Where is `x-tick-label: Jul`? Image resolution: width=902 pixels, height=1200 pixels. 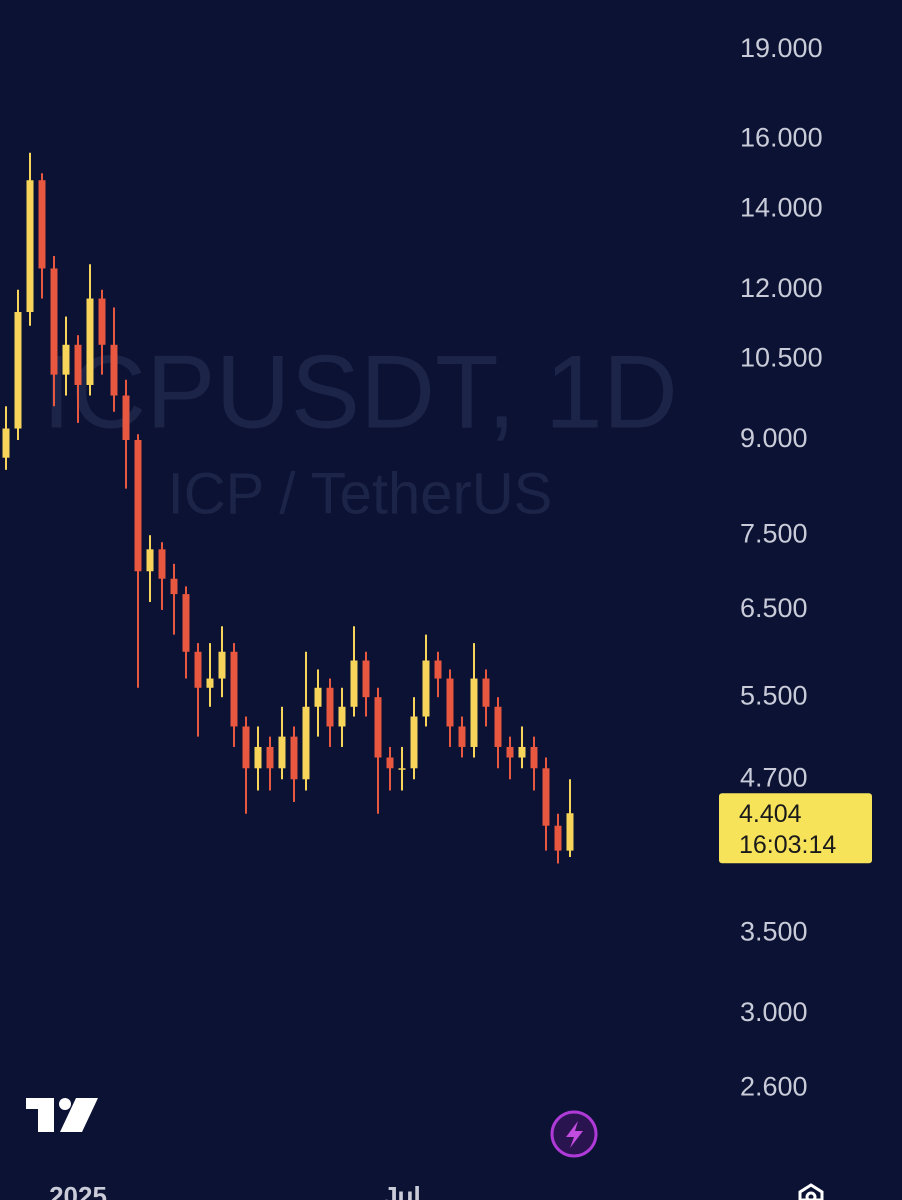
x-tick-label: Jul is located at coordinates (402, 1190).